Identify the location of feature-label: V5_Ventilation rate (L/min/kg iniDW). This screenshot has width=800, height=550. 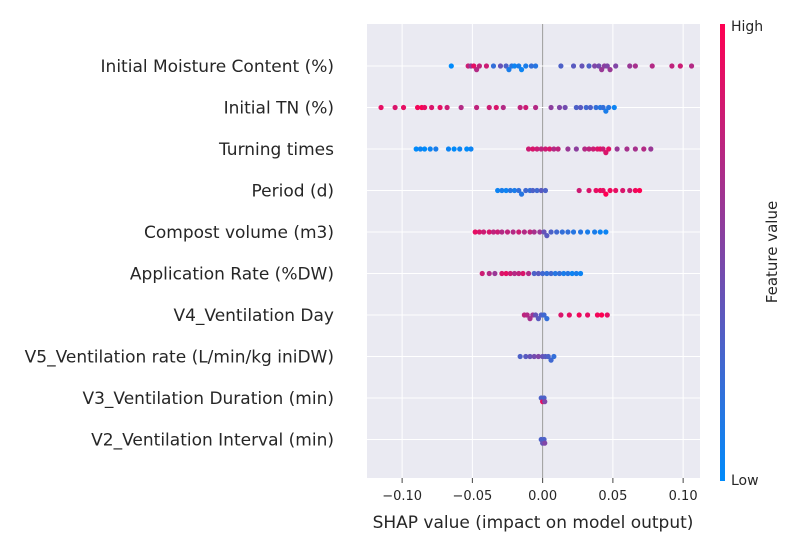
(179, 358).